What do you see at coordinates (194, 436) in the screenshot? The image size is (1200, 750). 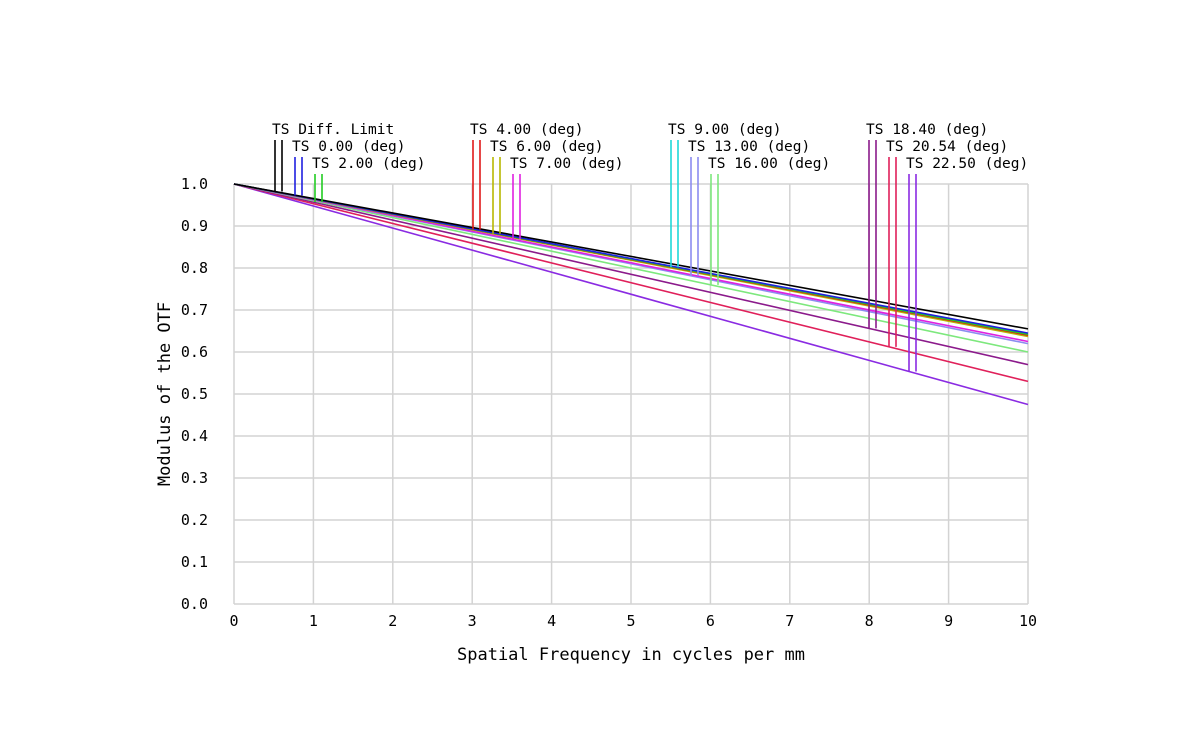 I see `y-tick-label: 0.4` at bounding box center [194, 436].